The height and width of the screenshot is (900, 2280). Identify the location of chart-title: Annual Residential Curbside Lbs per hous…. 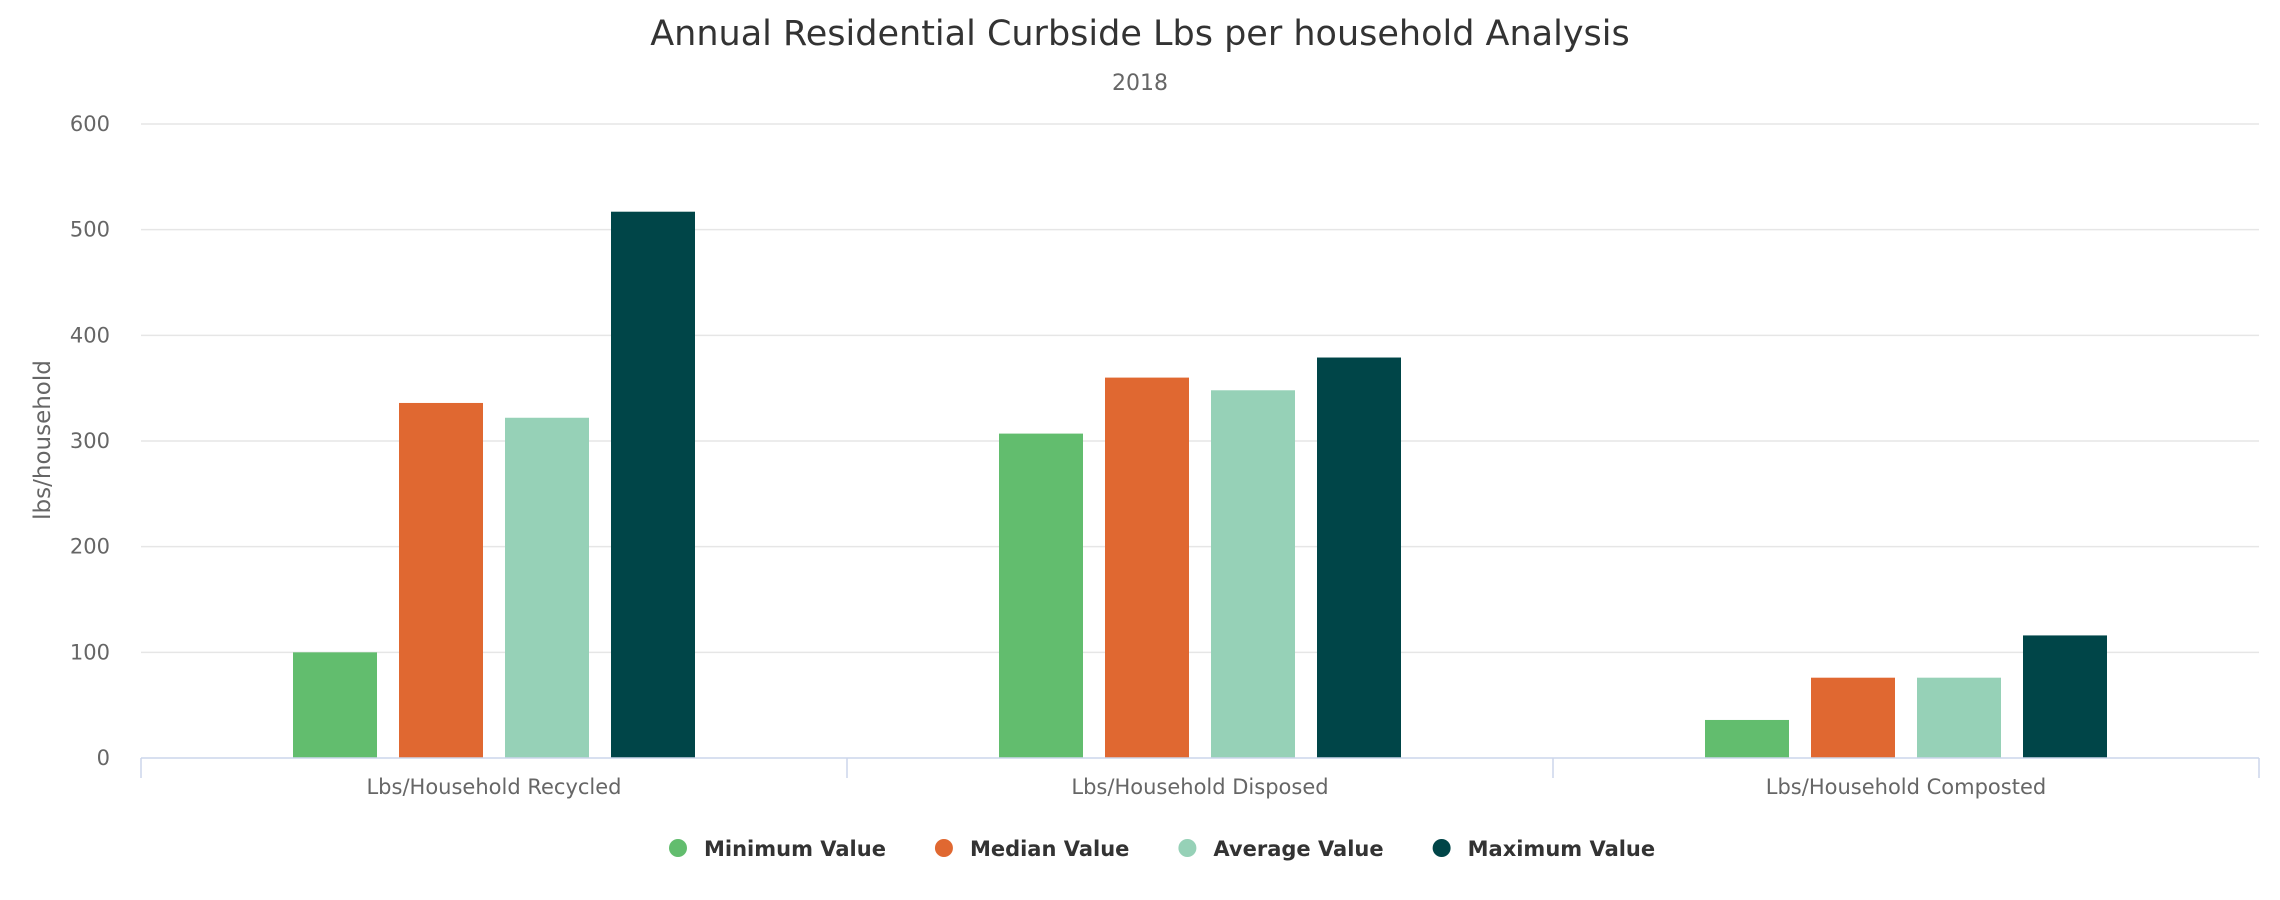
(1140, 34).